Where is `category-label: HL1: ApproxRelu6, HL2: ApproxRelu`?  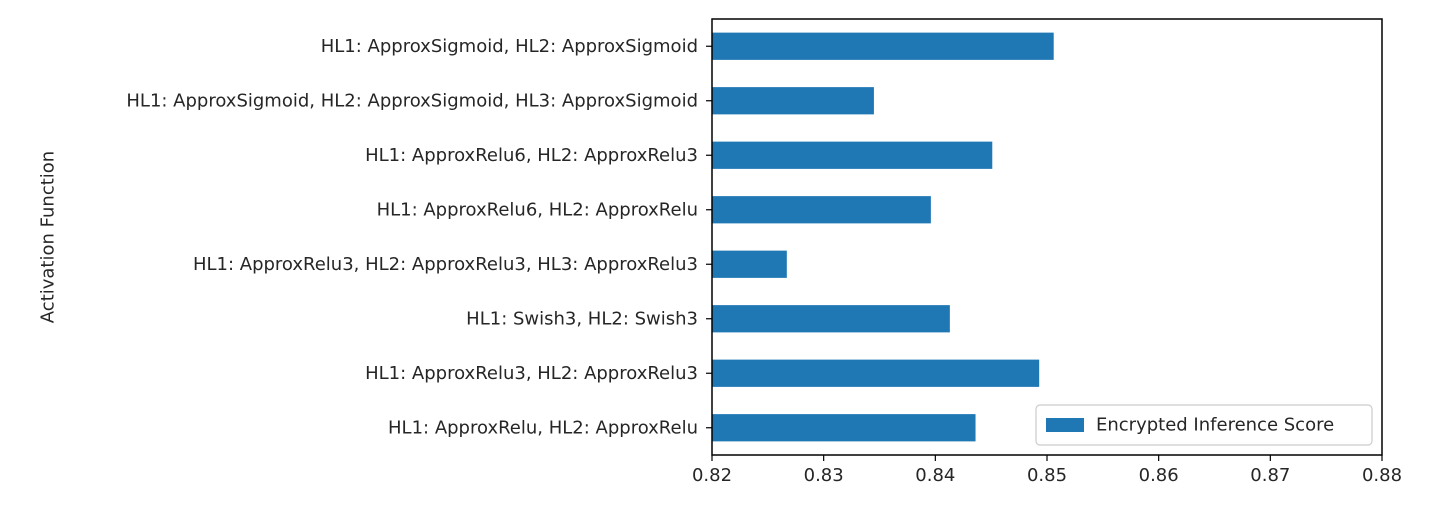 category-label: HL1: ApproxRelu6, HL2: ApproxRelu is located at coordinates (537, 209).